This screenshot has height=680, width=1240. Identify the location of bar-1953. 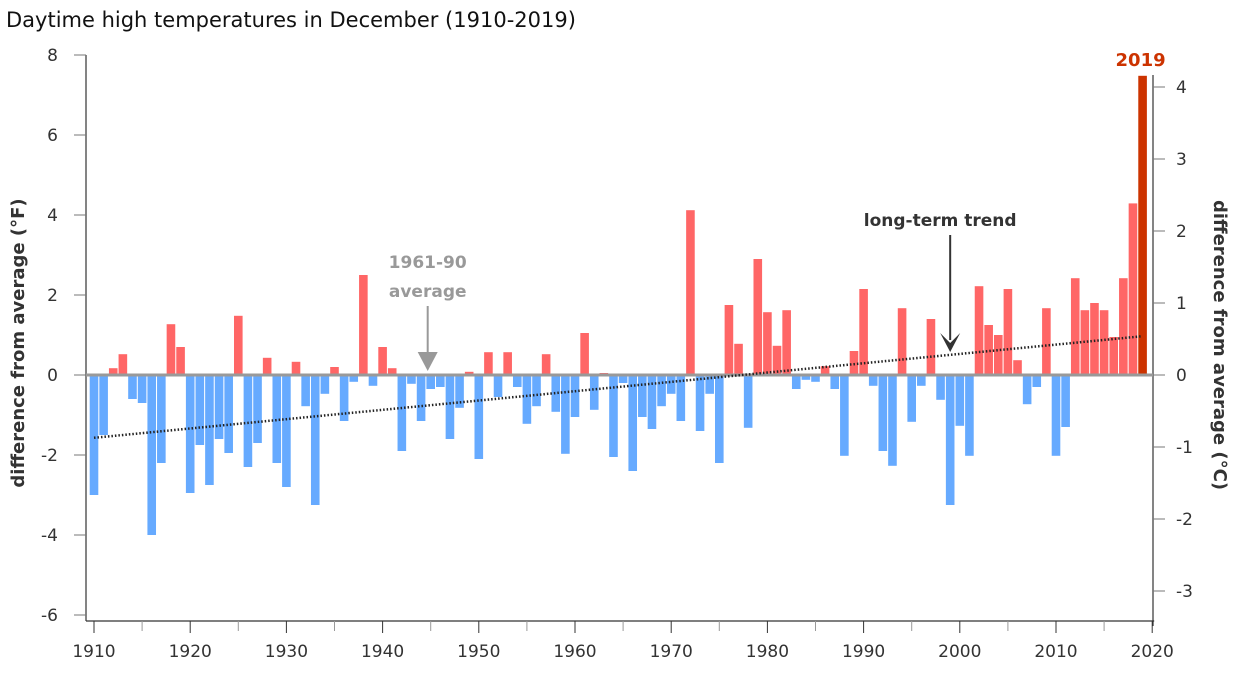
(507, 363).